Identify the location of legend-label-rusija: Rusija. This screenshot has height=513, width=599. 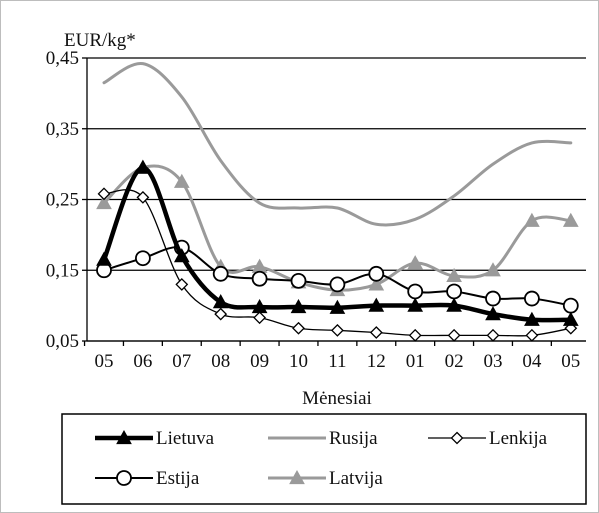
(353, 438).